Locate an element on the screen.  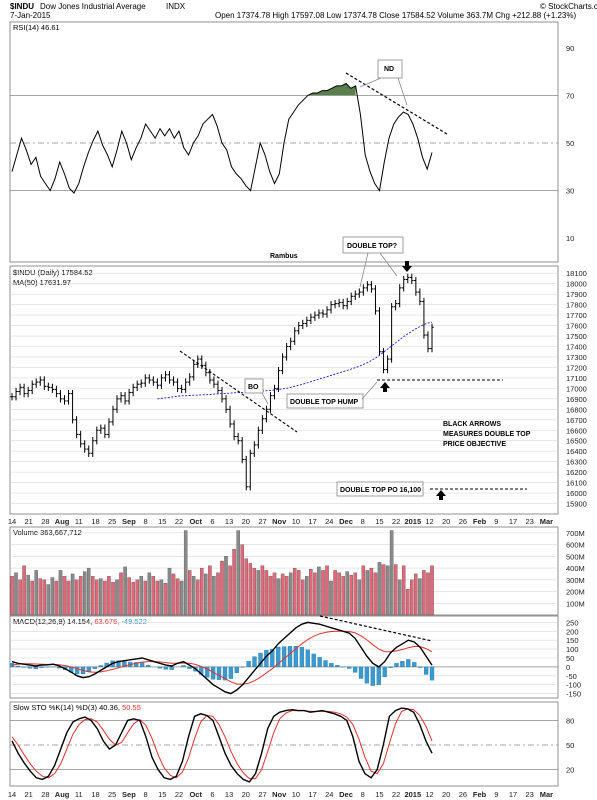
x-label-1-3: Aug is located at coordinates (62, 794).